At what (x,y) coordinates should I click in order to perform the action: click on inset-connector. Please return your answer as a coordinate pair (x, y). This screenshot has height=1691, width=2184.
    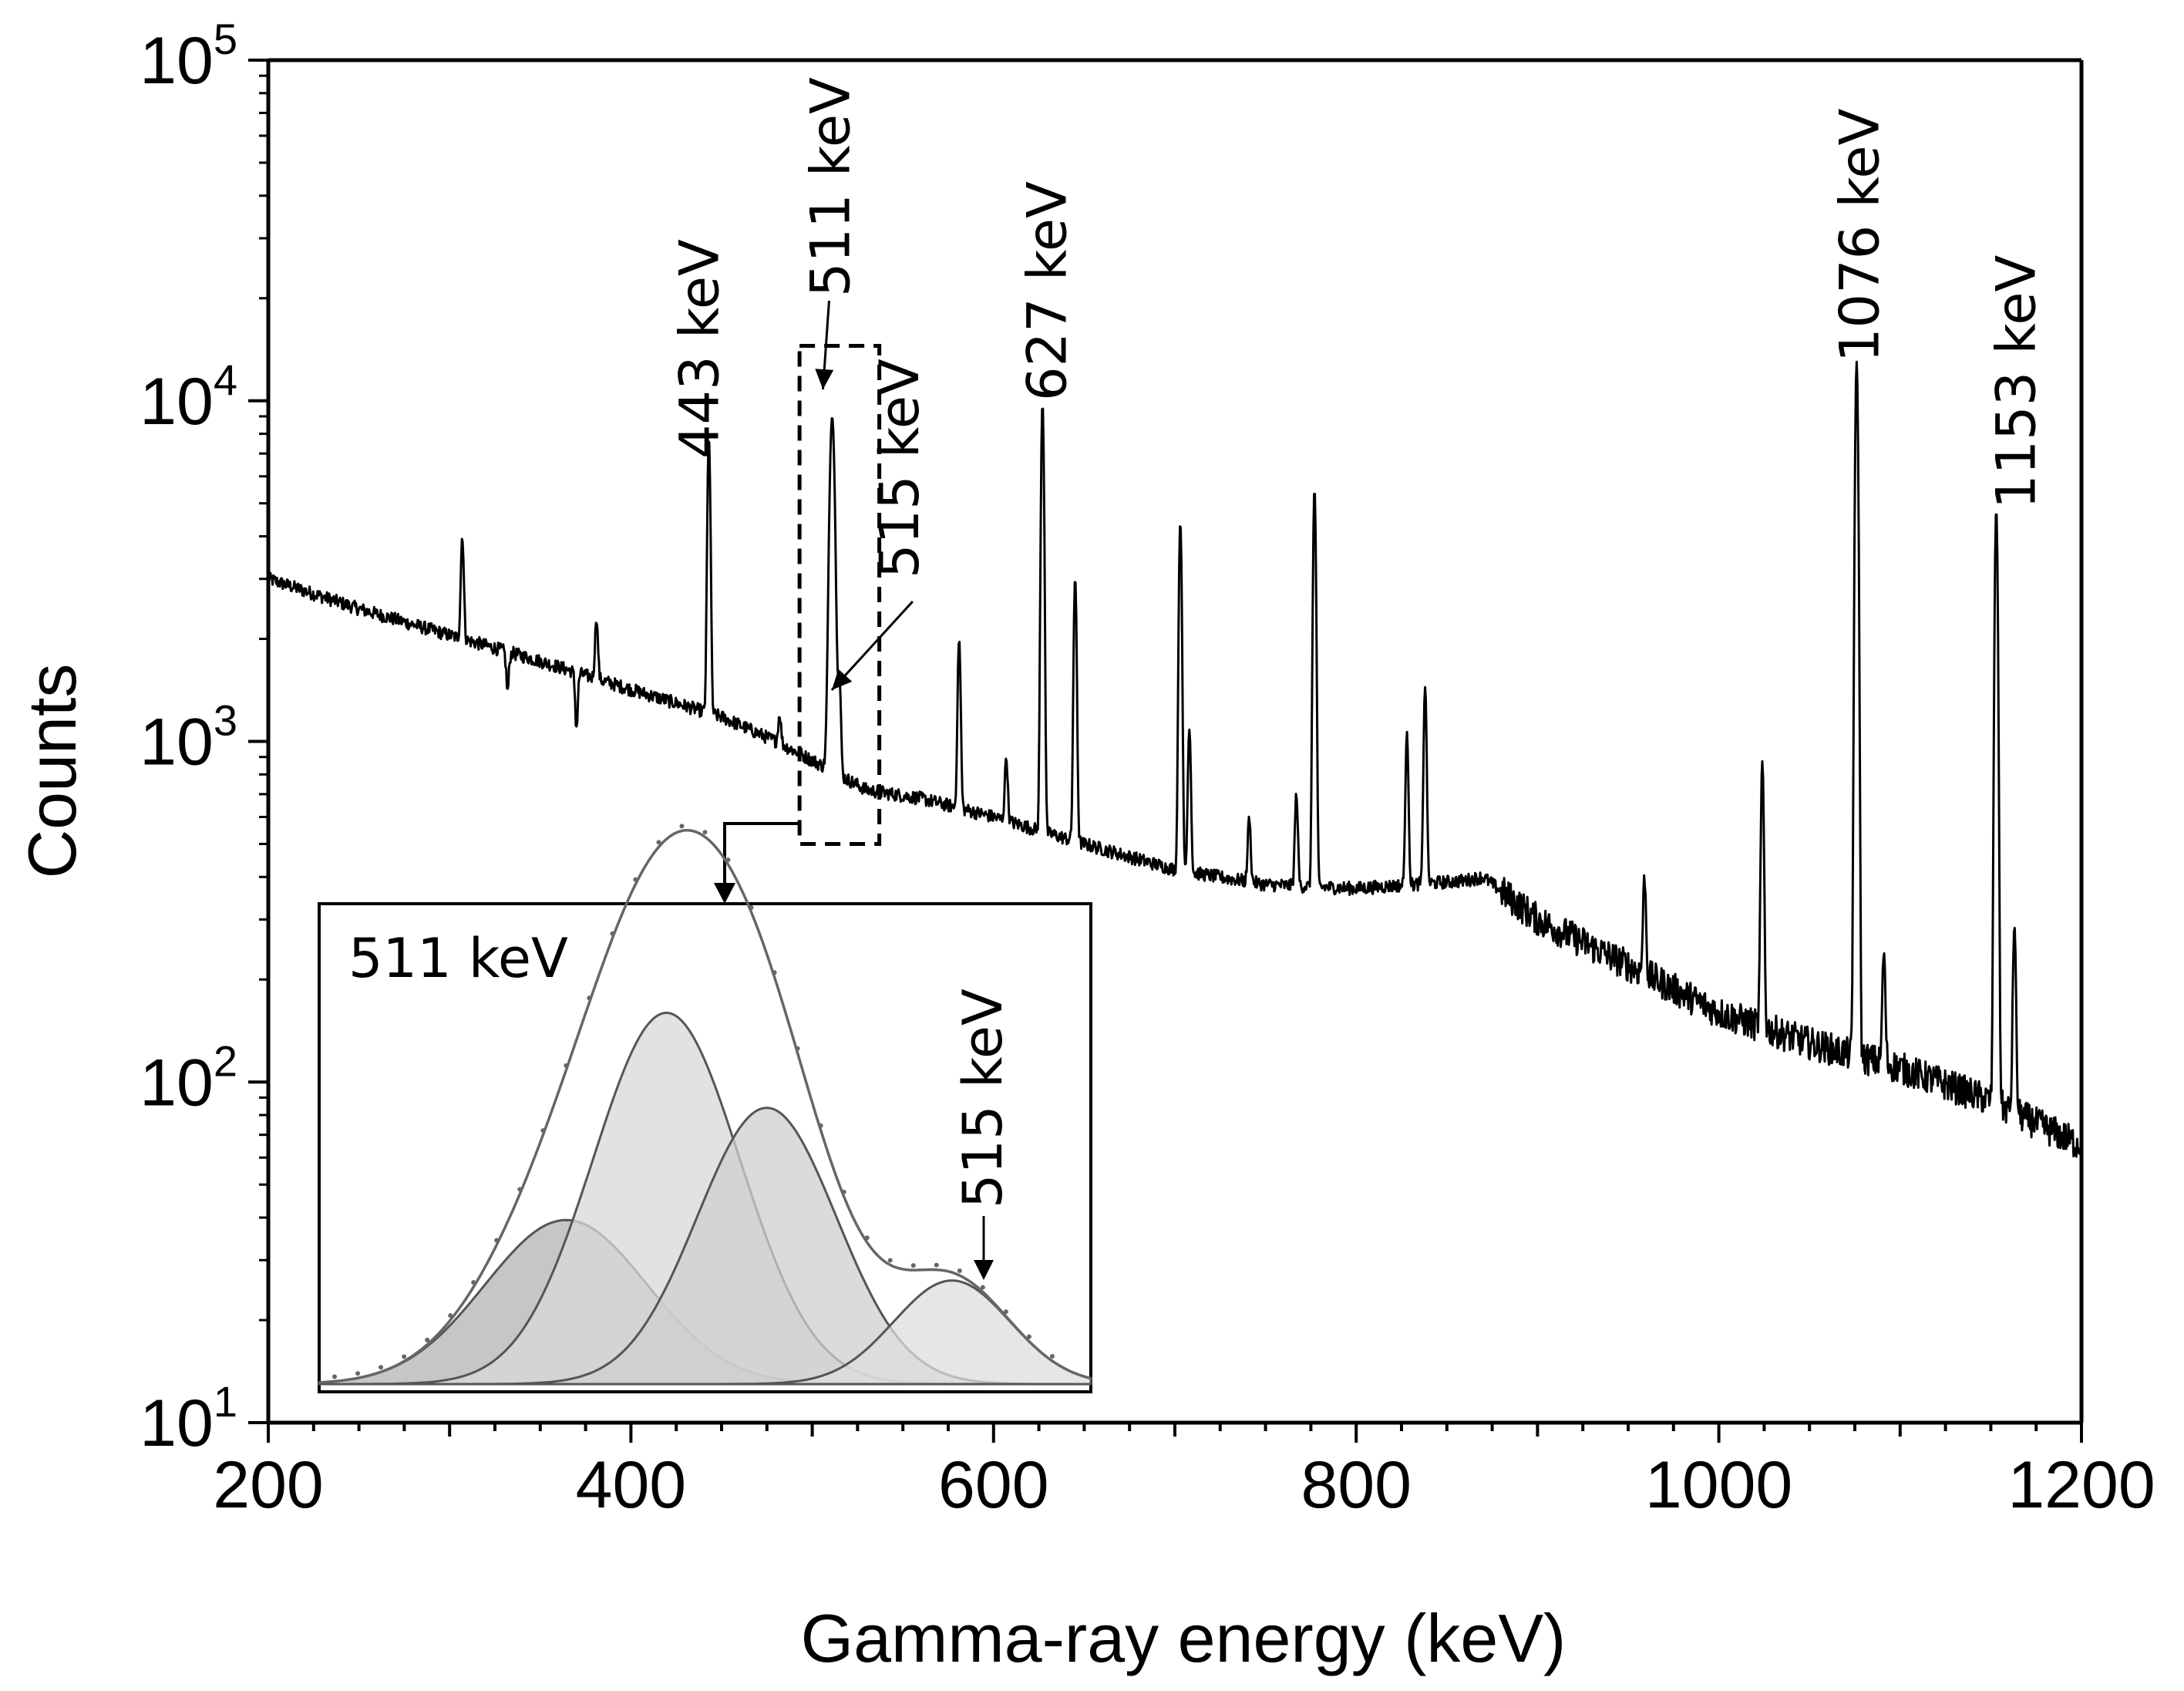
    Looking at the image, I should click on (761, 854).